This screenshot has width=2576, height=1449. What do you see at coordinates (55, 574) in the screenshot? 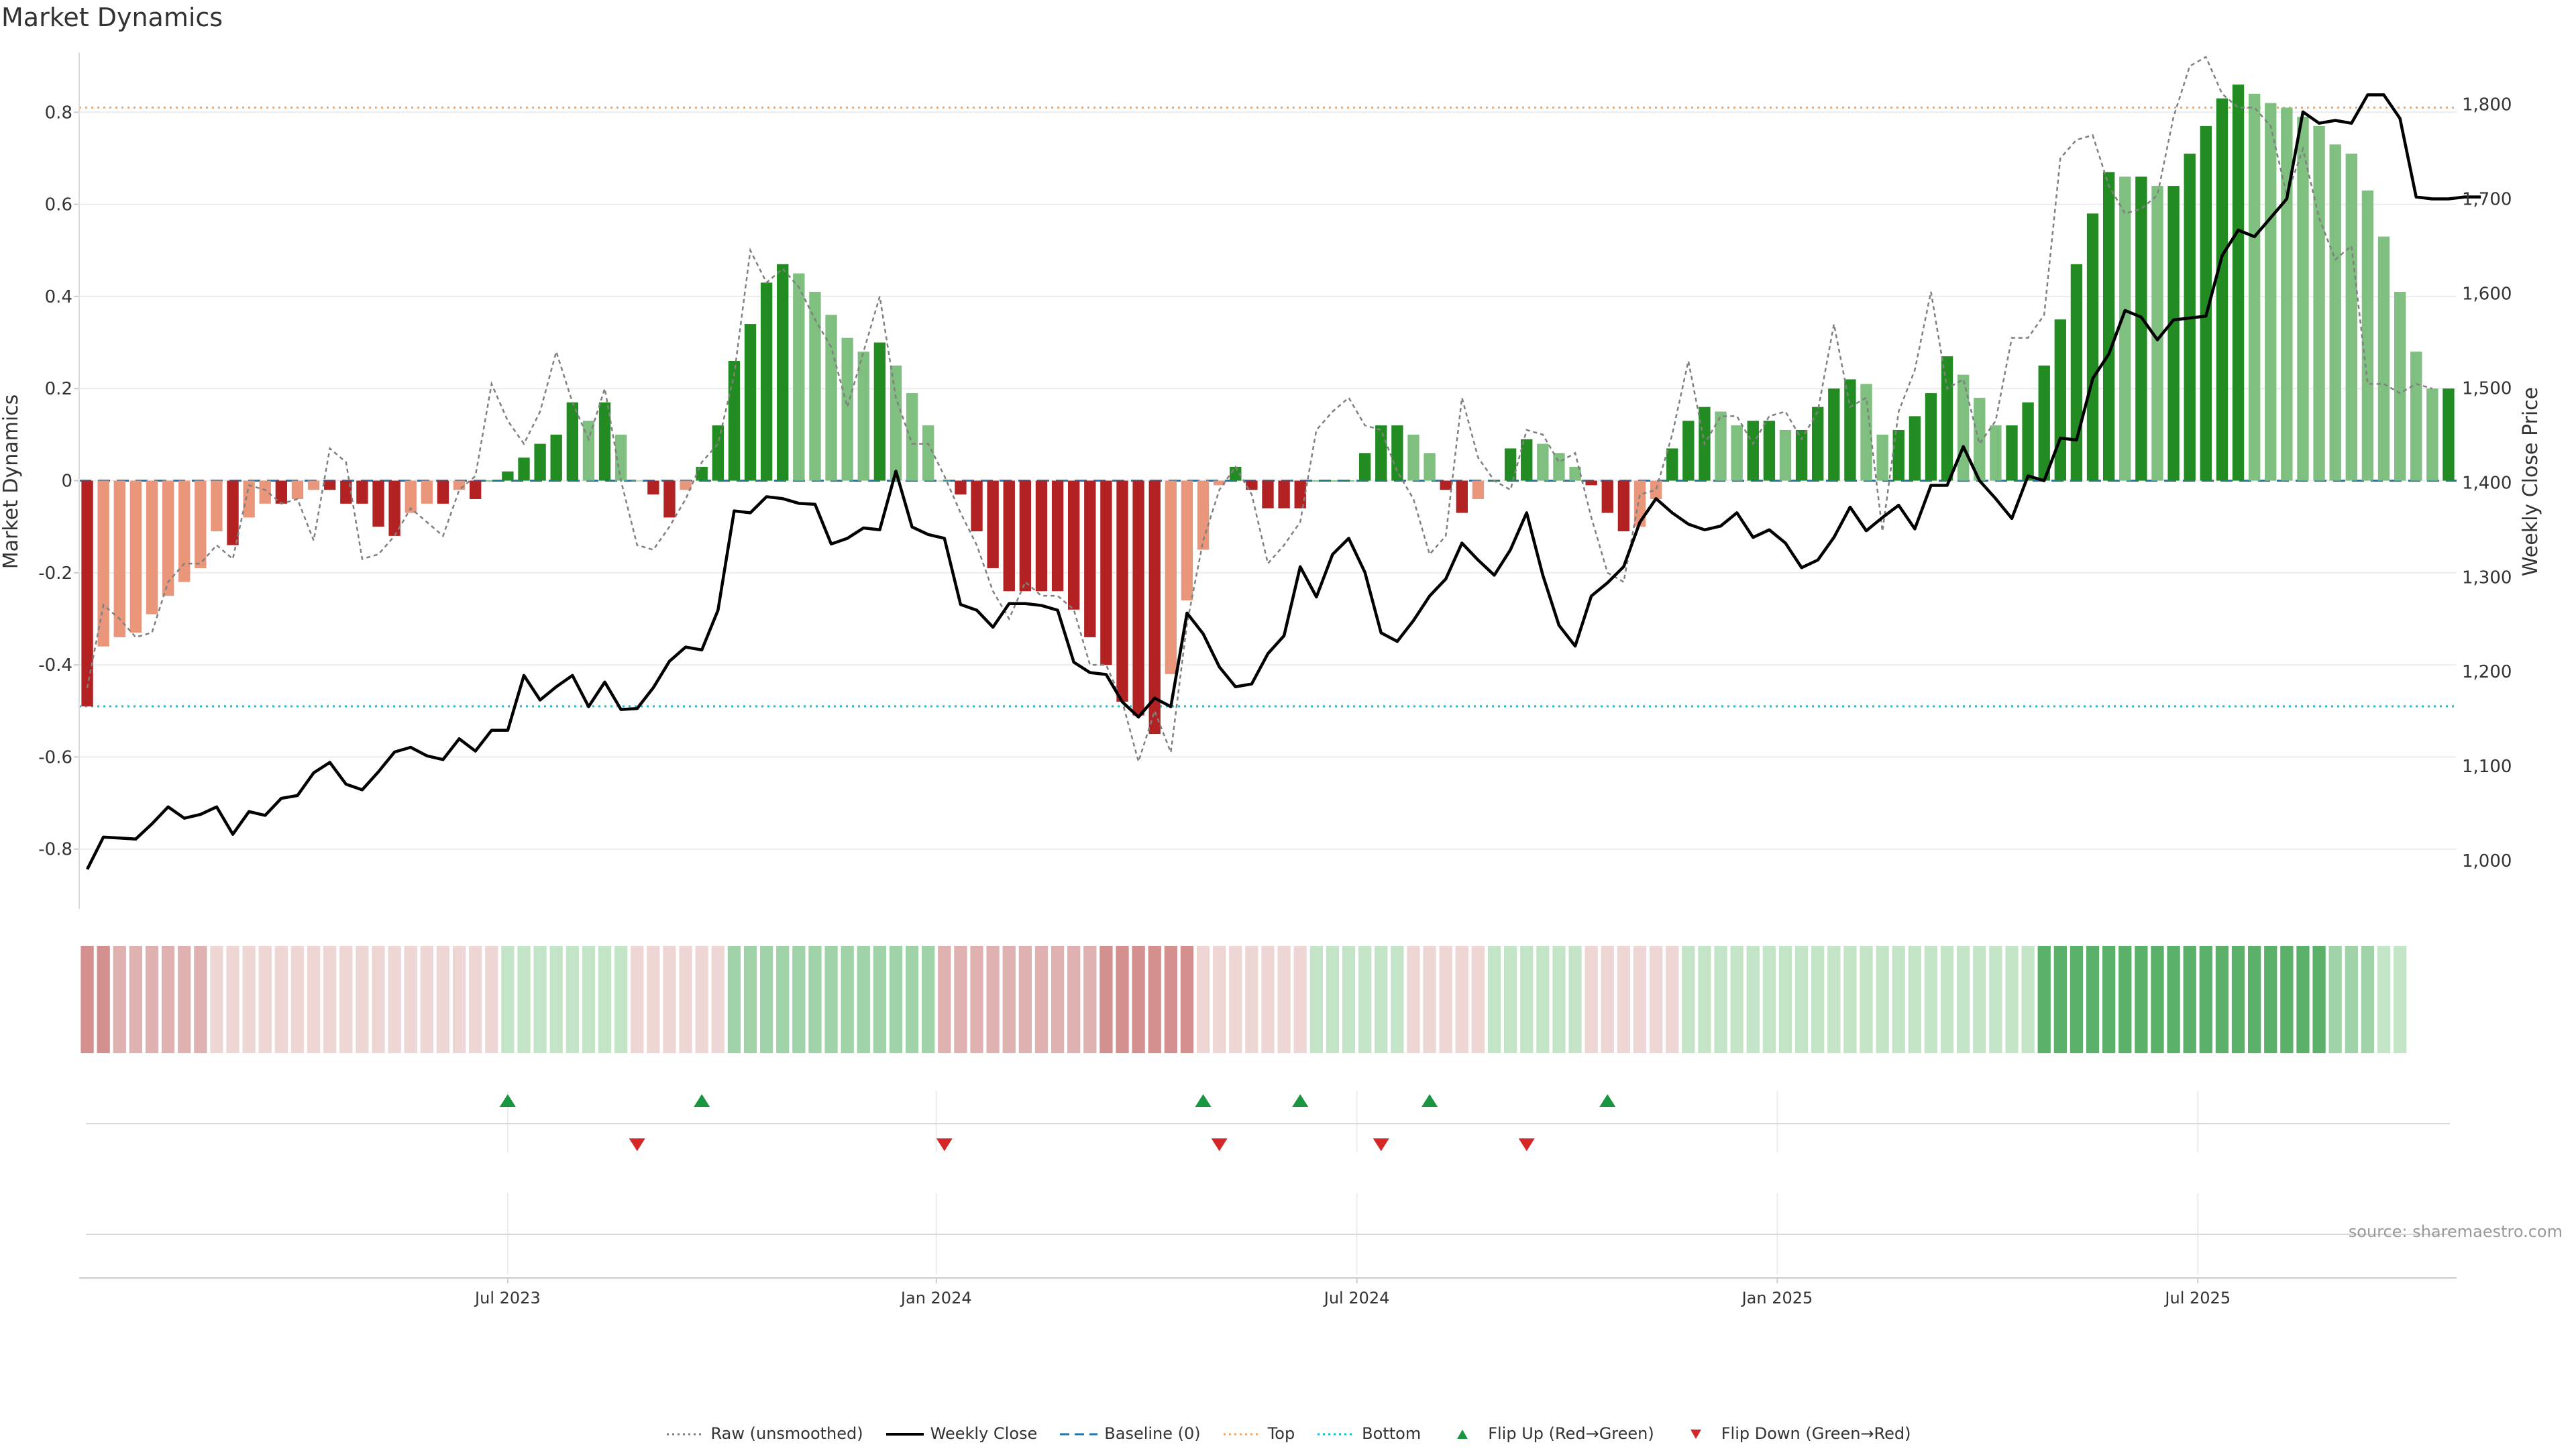
I see `y-tick-label: -0.2` at bounding box center [55, 574].